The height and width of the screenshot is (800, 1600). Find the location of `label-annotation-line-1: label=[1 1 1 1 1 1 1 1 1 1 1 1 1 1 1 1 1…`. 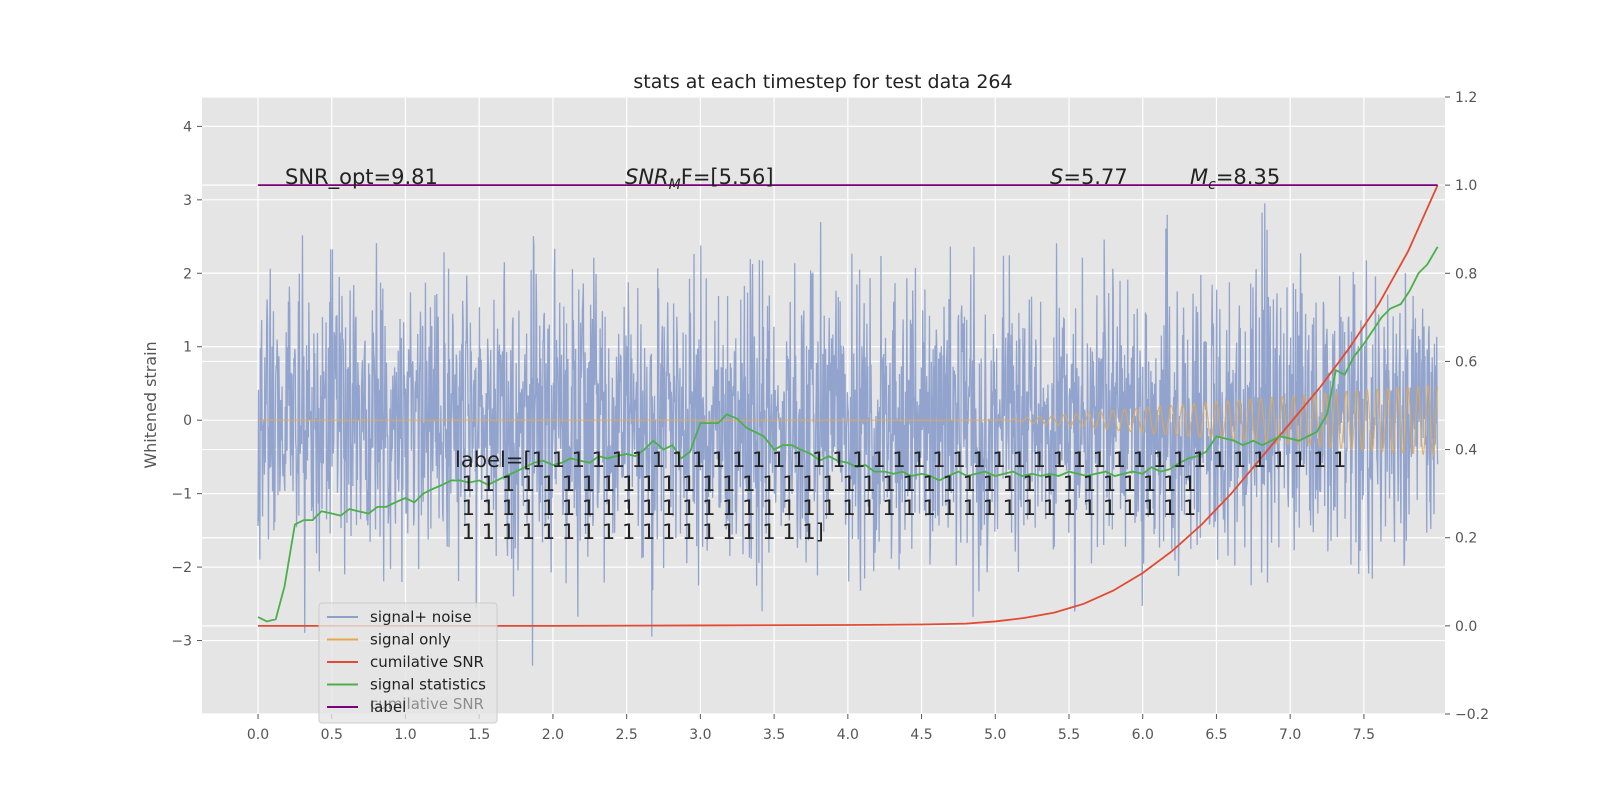

label-annotation-line-1: label=[1 1 1 1 1 1 1 1 1 1 1 1 1 1 1 1 1… is located at coordinates (900, 460).